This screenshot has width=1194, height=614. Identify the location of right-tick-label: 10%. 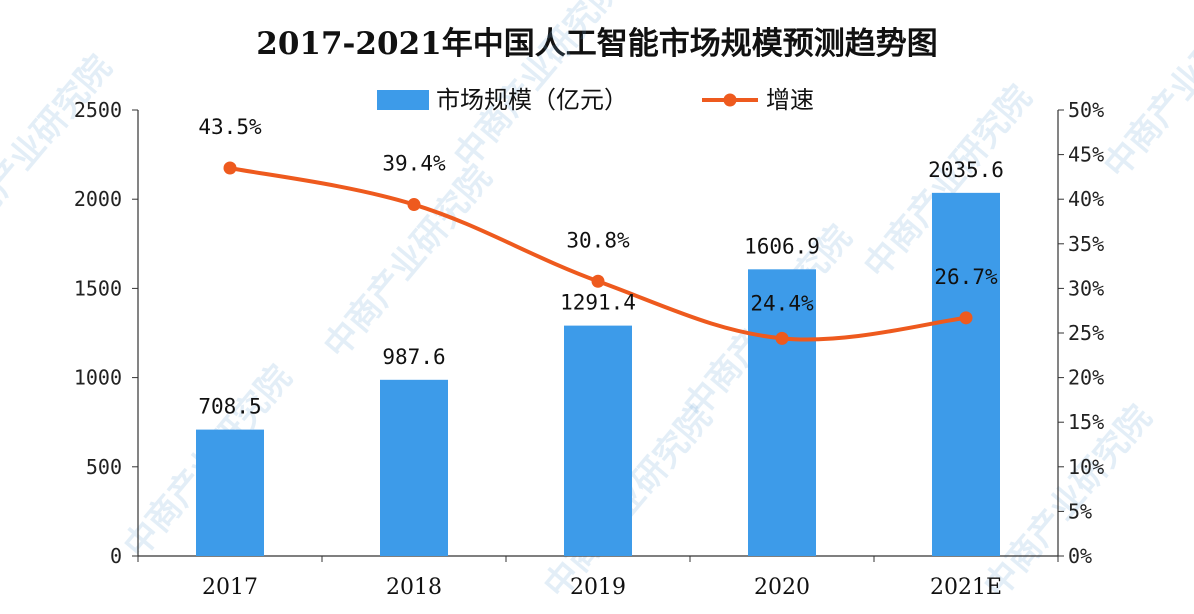
(1086, 467).